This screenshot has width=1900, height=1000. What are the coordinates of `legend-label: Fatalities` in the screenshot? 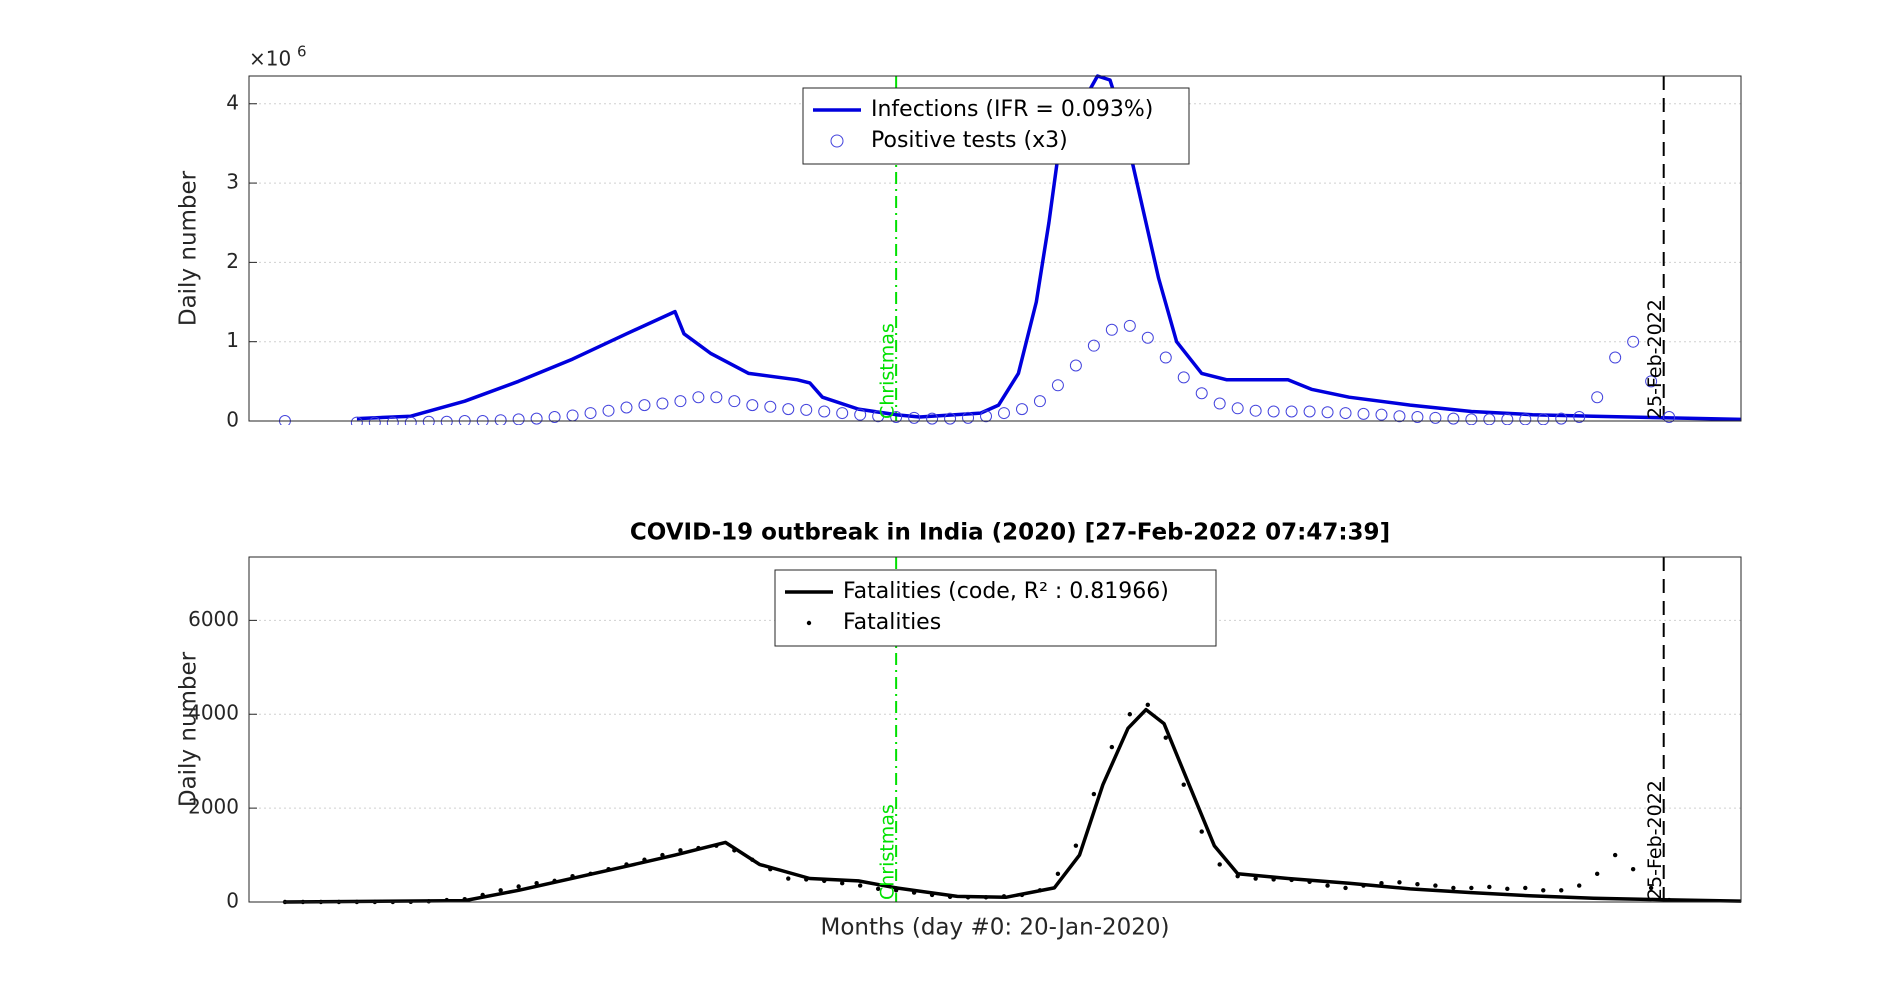 It's located at (892, 622).